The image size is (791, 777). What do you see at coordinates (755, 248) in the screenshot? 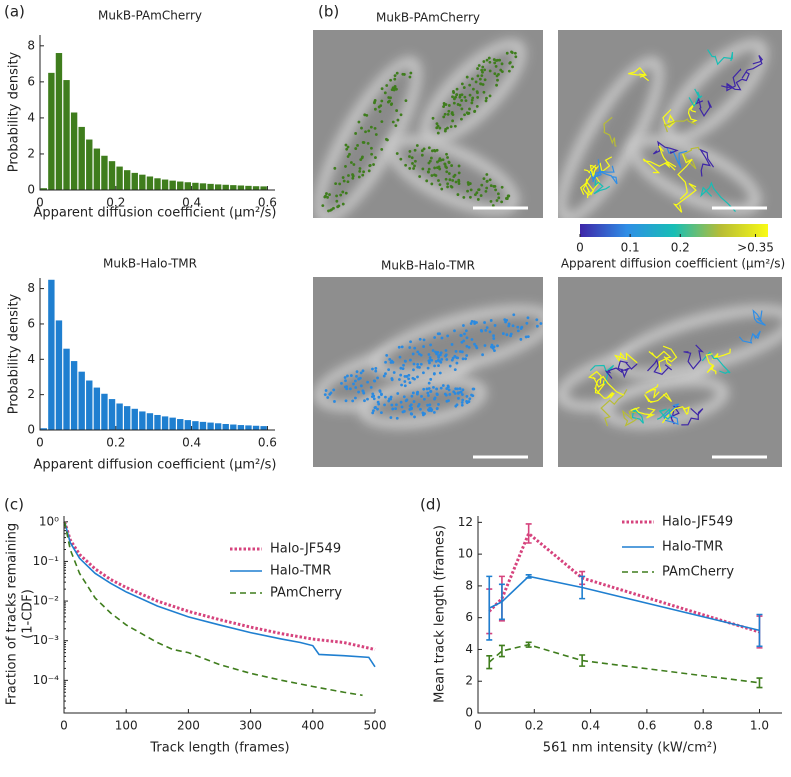
I see `colorbar-tick-label: >0.35` at bounding box center [755, 248].